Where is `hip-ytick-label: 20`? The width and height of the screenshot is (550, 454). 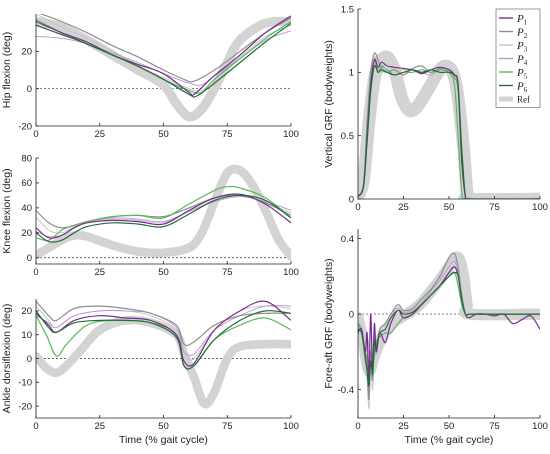 hip-ytick-label: 20 is located at coordinates (26, 52).